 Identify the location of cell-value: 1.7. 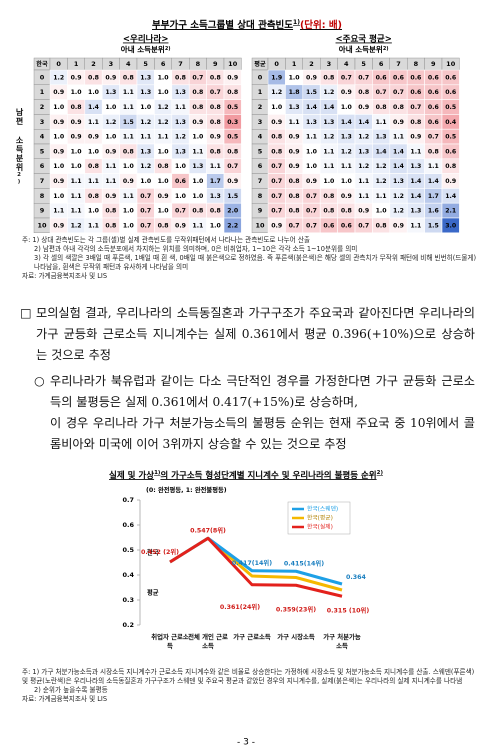
(215, 181).